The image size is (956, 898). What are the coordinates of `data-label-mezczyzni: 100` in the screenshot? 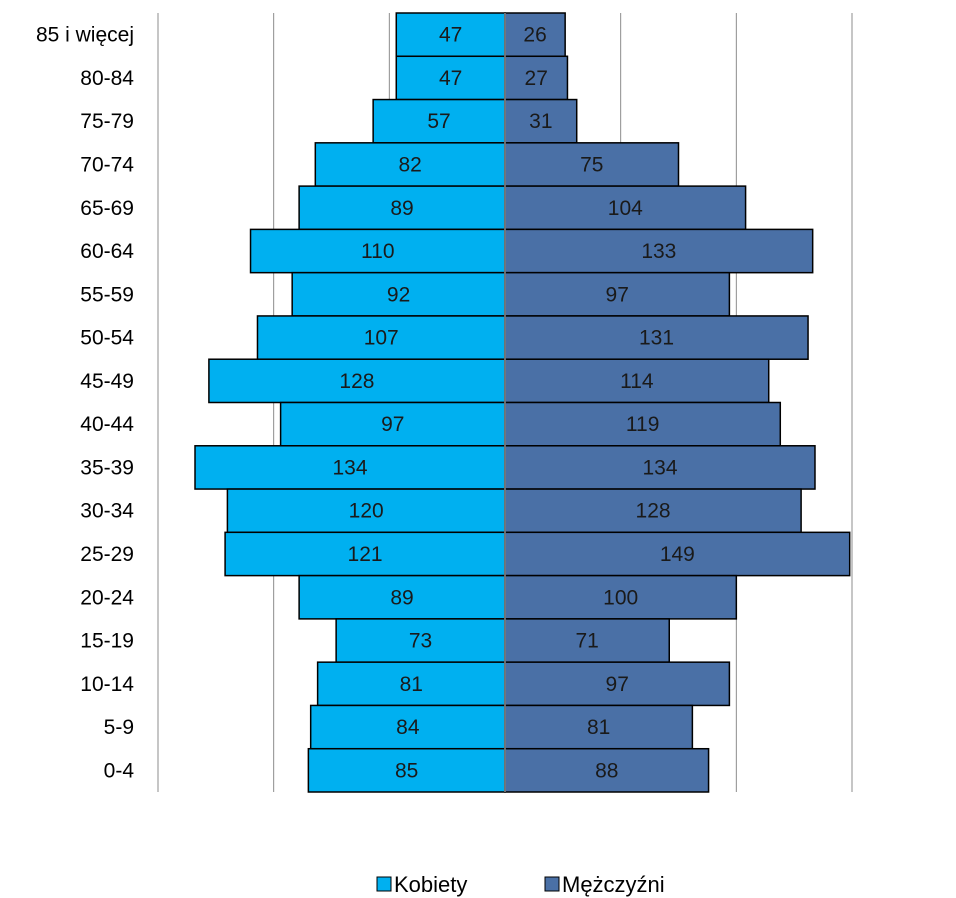 It's located at (620, 597).